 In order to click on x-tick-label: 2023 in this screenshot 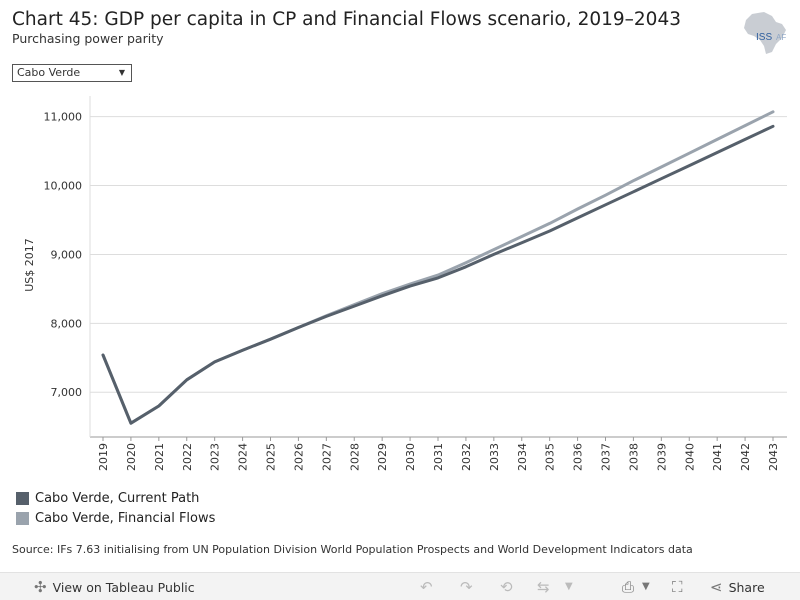, I will do `click(215, 457)`.